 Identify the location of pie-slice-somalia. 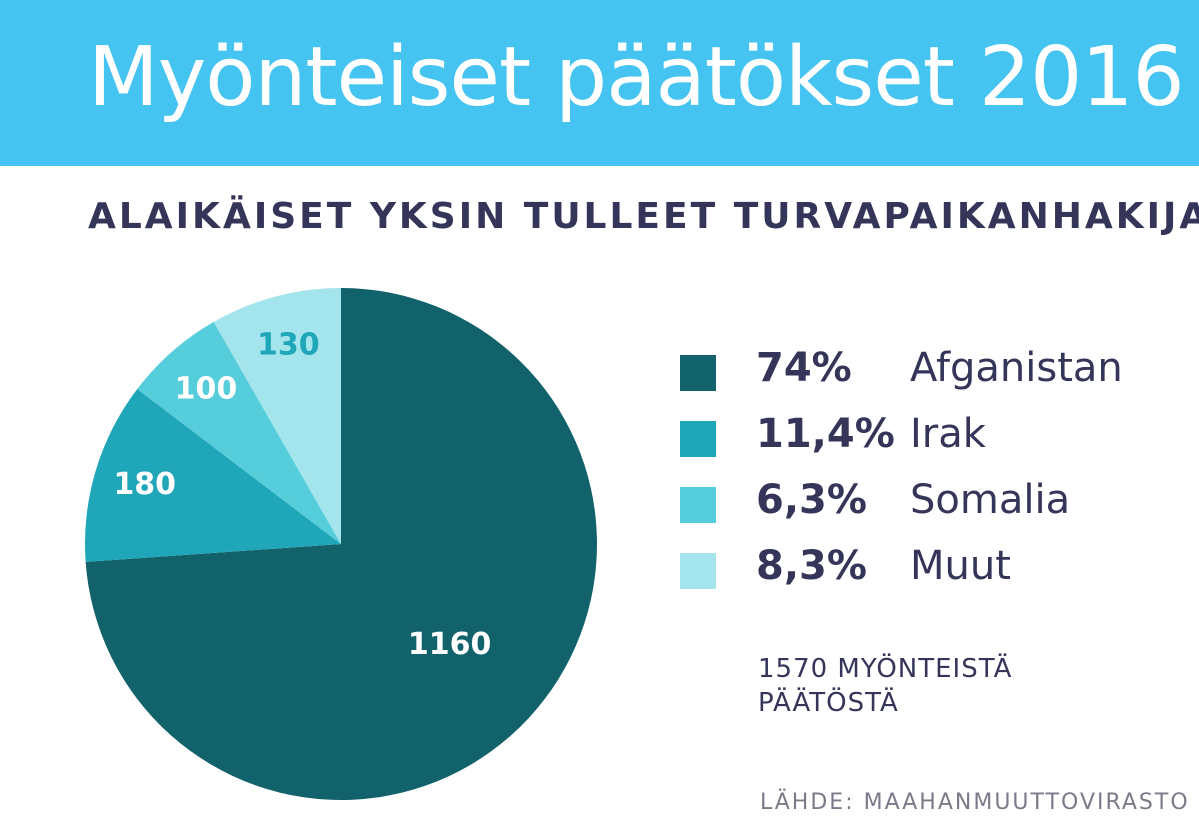
(239, 432).